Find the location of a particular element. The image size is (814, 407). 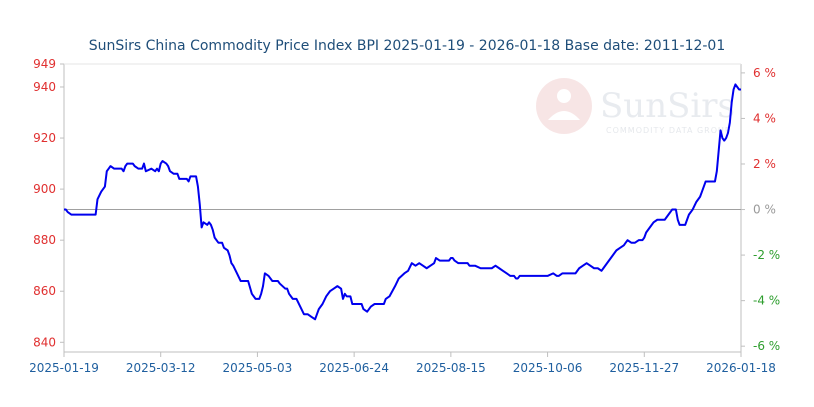

watermark-tagline: COMMODITY DATA GROUP is located at coordinates (668, 130).